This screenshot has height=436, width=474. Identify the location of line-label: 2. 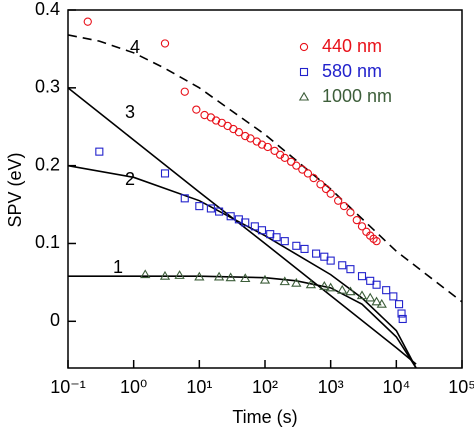
(130, 179).